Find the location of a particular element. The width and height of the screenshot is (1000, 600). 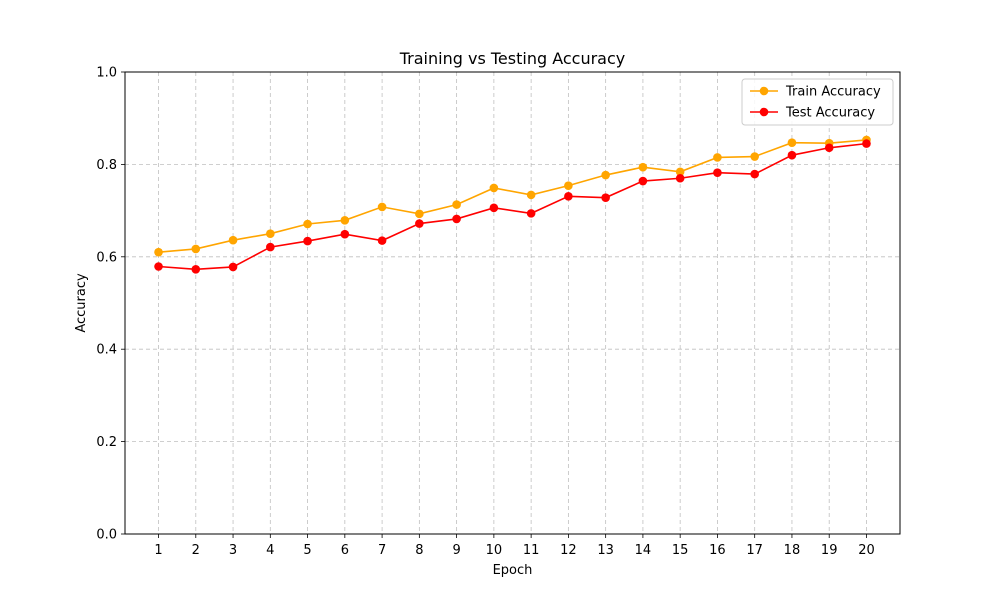

x-tick-label: 5 is located at coordinates (307, 550).